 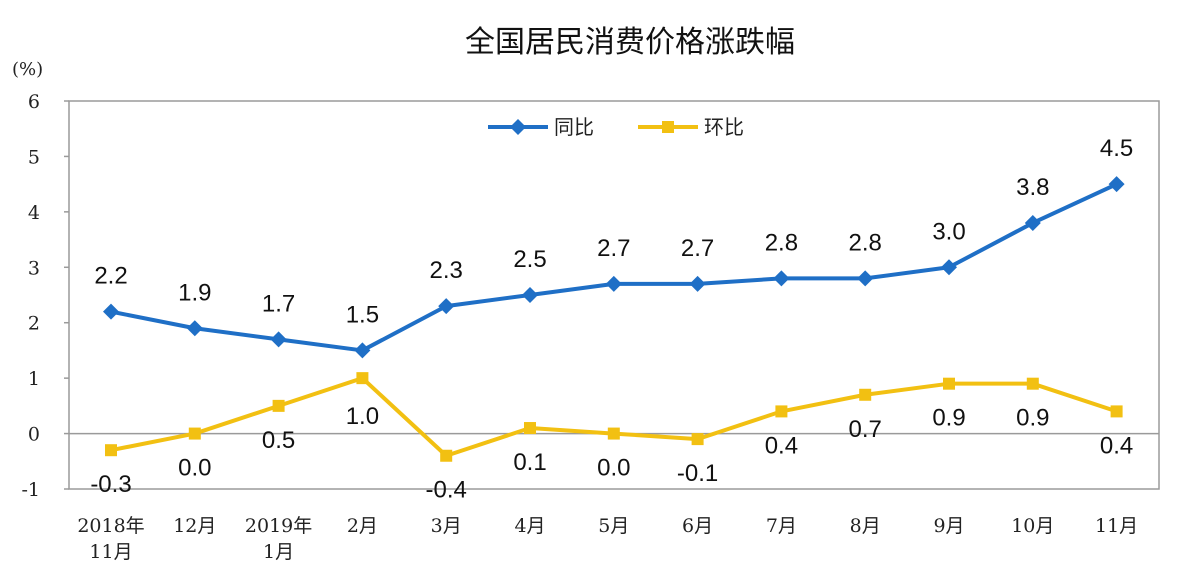 What do you see at coordinates (697, 473) in the screenshot?
I see `data-label: -0.1` at bounding box center [697, 473].